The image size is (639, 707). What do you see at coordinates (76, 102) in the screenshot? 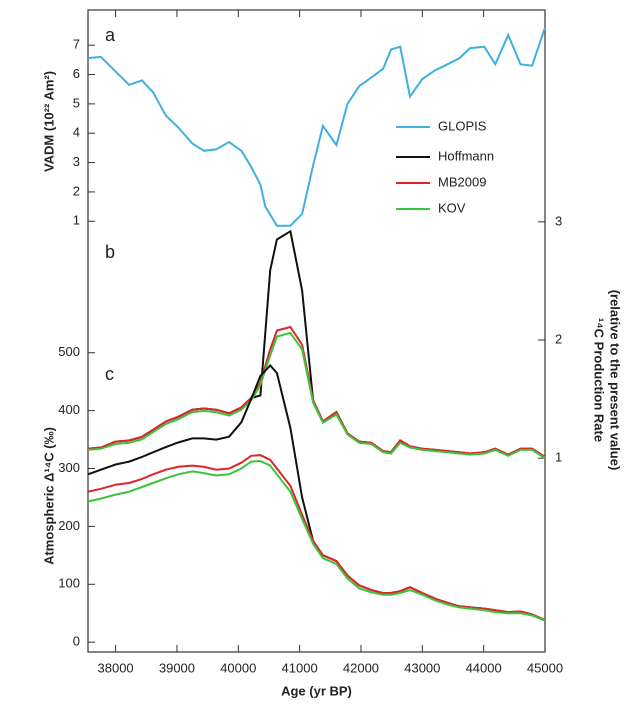
I see `y-tick-label: 5` at bounding box center [76, 102].